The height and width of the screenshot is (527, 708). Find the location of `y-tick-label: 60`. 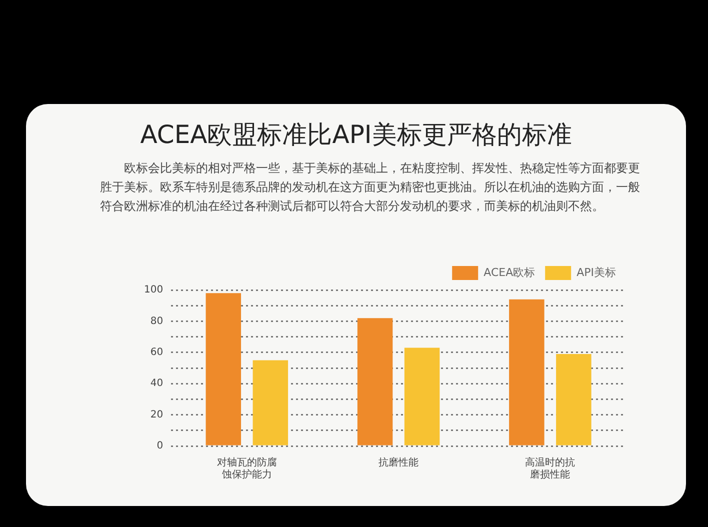

y-tick-label: 60 is located at coordinates (157, 352).